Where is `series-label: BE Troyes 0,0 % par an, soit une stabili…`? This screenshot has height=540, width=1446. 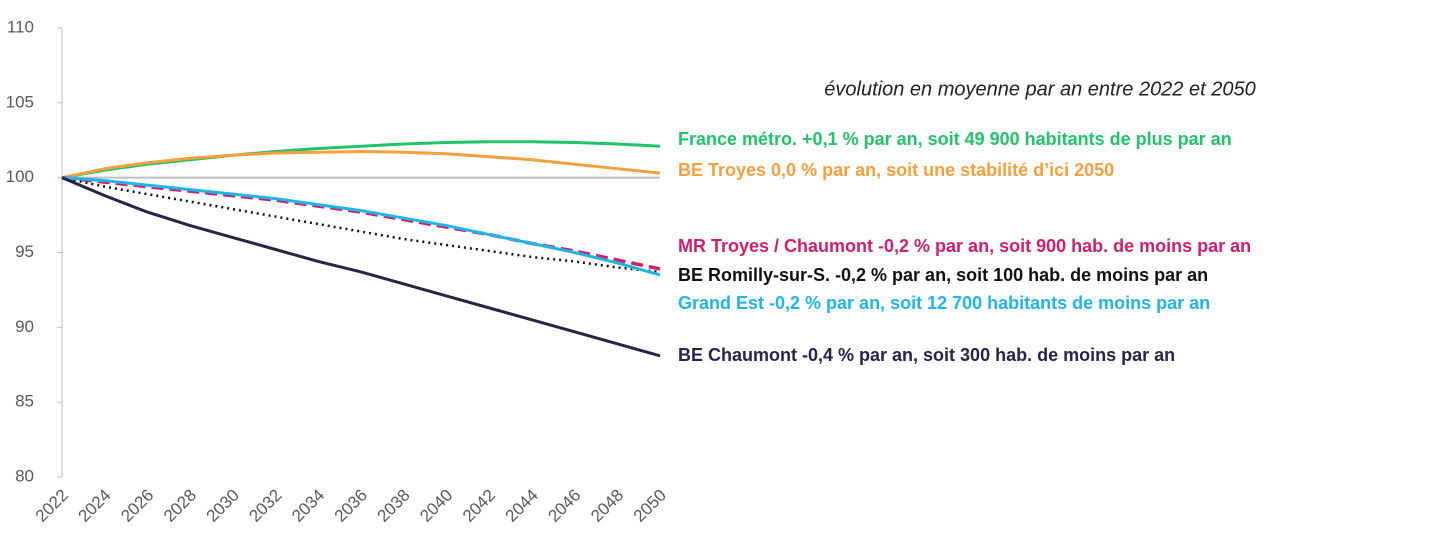
series-label: BE Troyes 0,0 % par an, soit une stabili… is located at coordinates (896, 170).